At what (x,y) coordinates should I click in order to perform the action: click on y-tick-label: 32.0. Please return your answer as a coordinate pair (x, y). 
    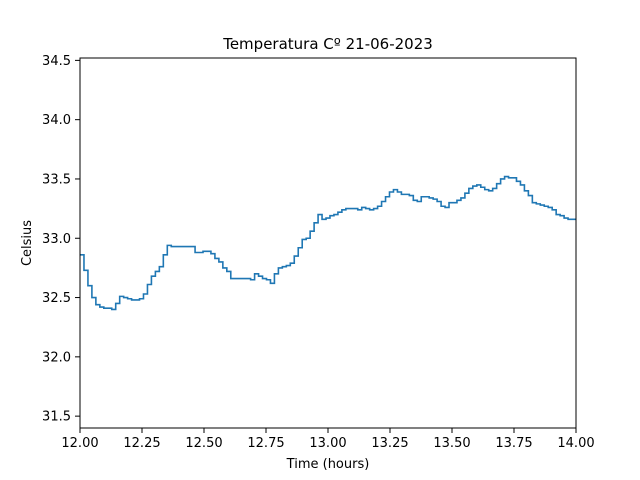
    Looking at the image, I should click on (56, 357).